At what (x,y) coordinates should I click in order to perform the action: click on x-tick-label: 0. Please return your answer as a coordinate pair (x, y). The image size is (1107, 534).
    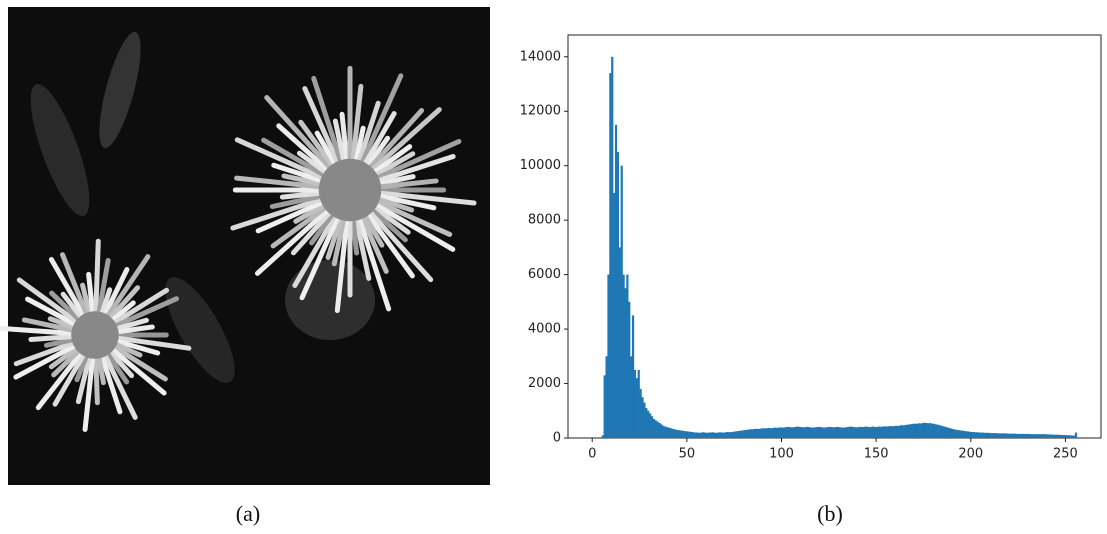
    Looking at the image, I should click on (592, 454).